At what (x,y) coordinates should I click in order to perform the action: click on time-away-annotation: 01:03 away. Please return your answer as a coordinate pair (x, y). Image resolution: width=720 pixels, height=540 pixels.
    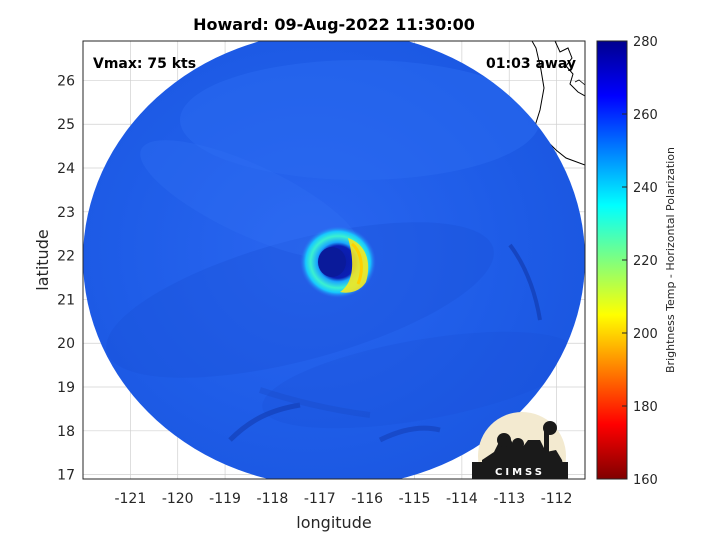
    Looking at the image, I should click on (531, 64).